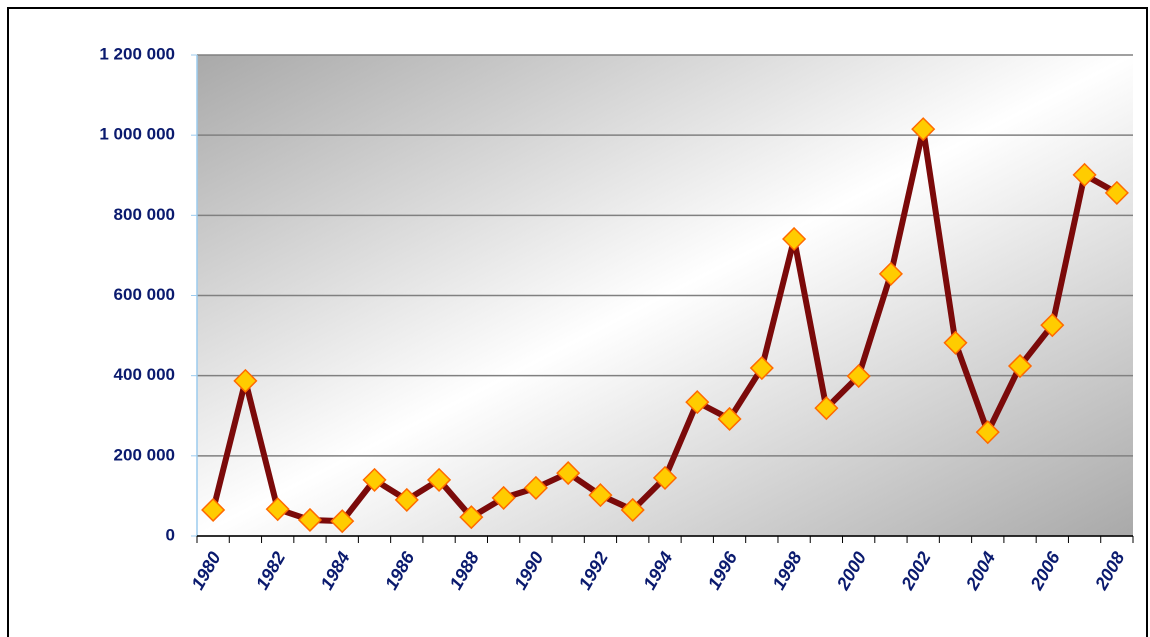 The image size is (1150, 637). Describe the element at coordinates (144, 294) in the screenshot. I see `y-tick-label: 600 000` at that location.